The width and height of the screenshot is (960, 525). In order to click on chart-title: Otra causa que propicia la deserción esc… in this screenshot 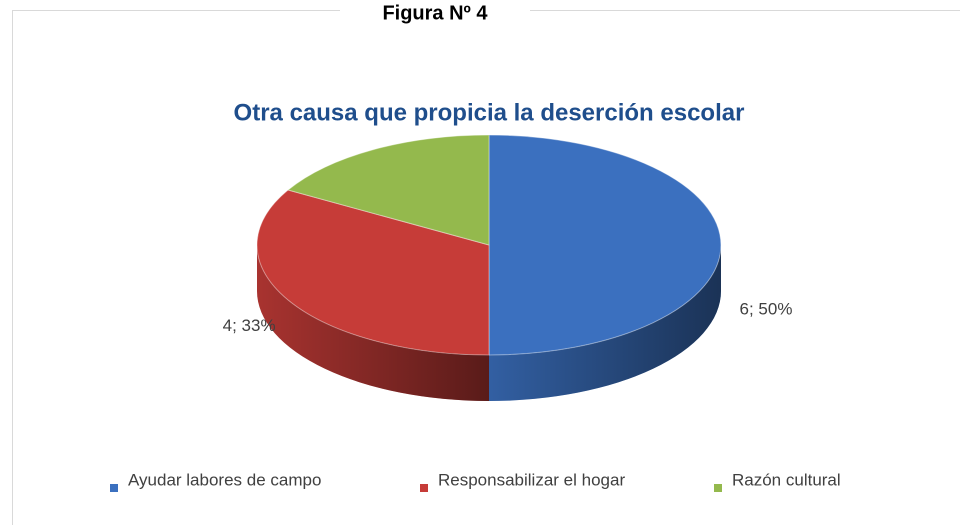, I will do `click(489, 112)`.